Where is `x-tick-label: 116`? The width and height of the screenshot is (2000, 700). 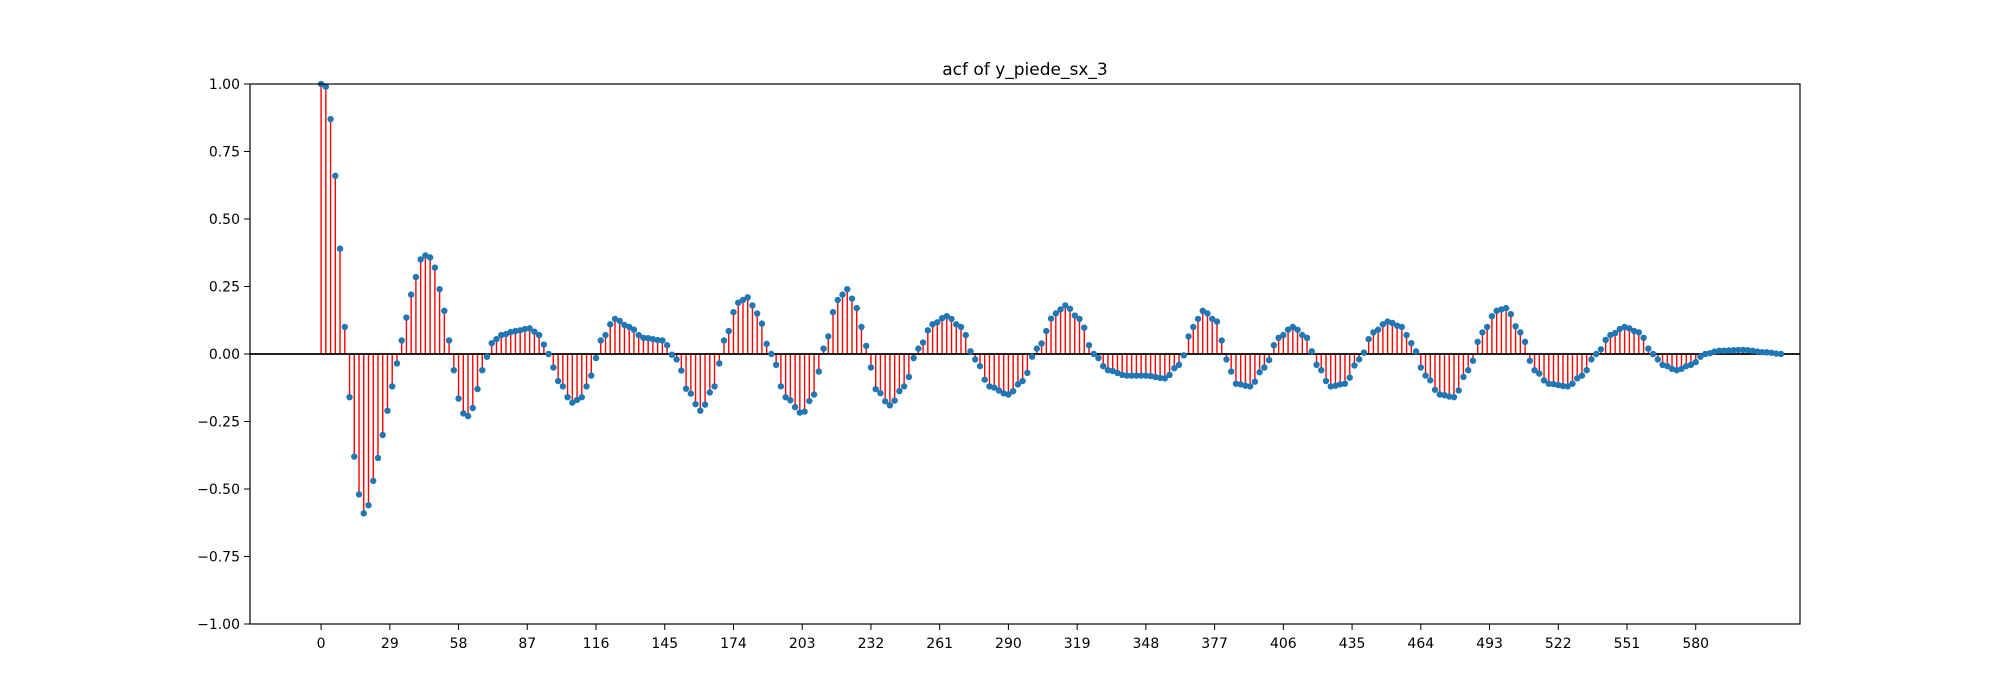
x-tick-label: 116 is located at coordinates (596, 644).